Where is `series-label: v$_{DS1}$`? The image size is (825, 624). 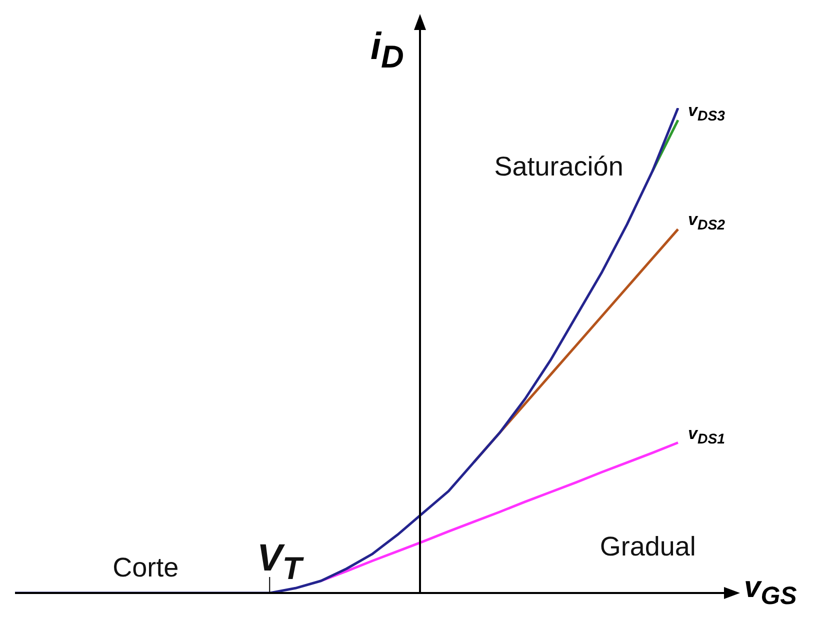 series-label: v$_{DS1}$ is located at coordinates (707, 436).